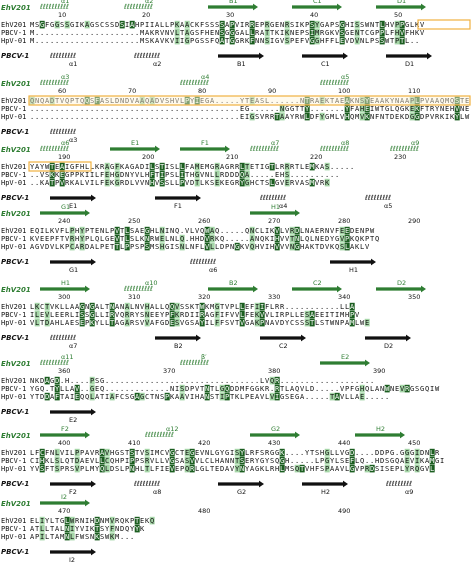  I want to click on residue-number: 110, so click(414, 91).